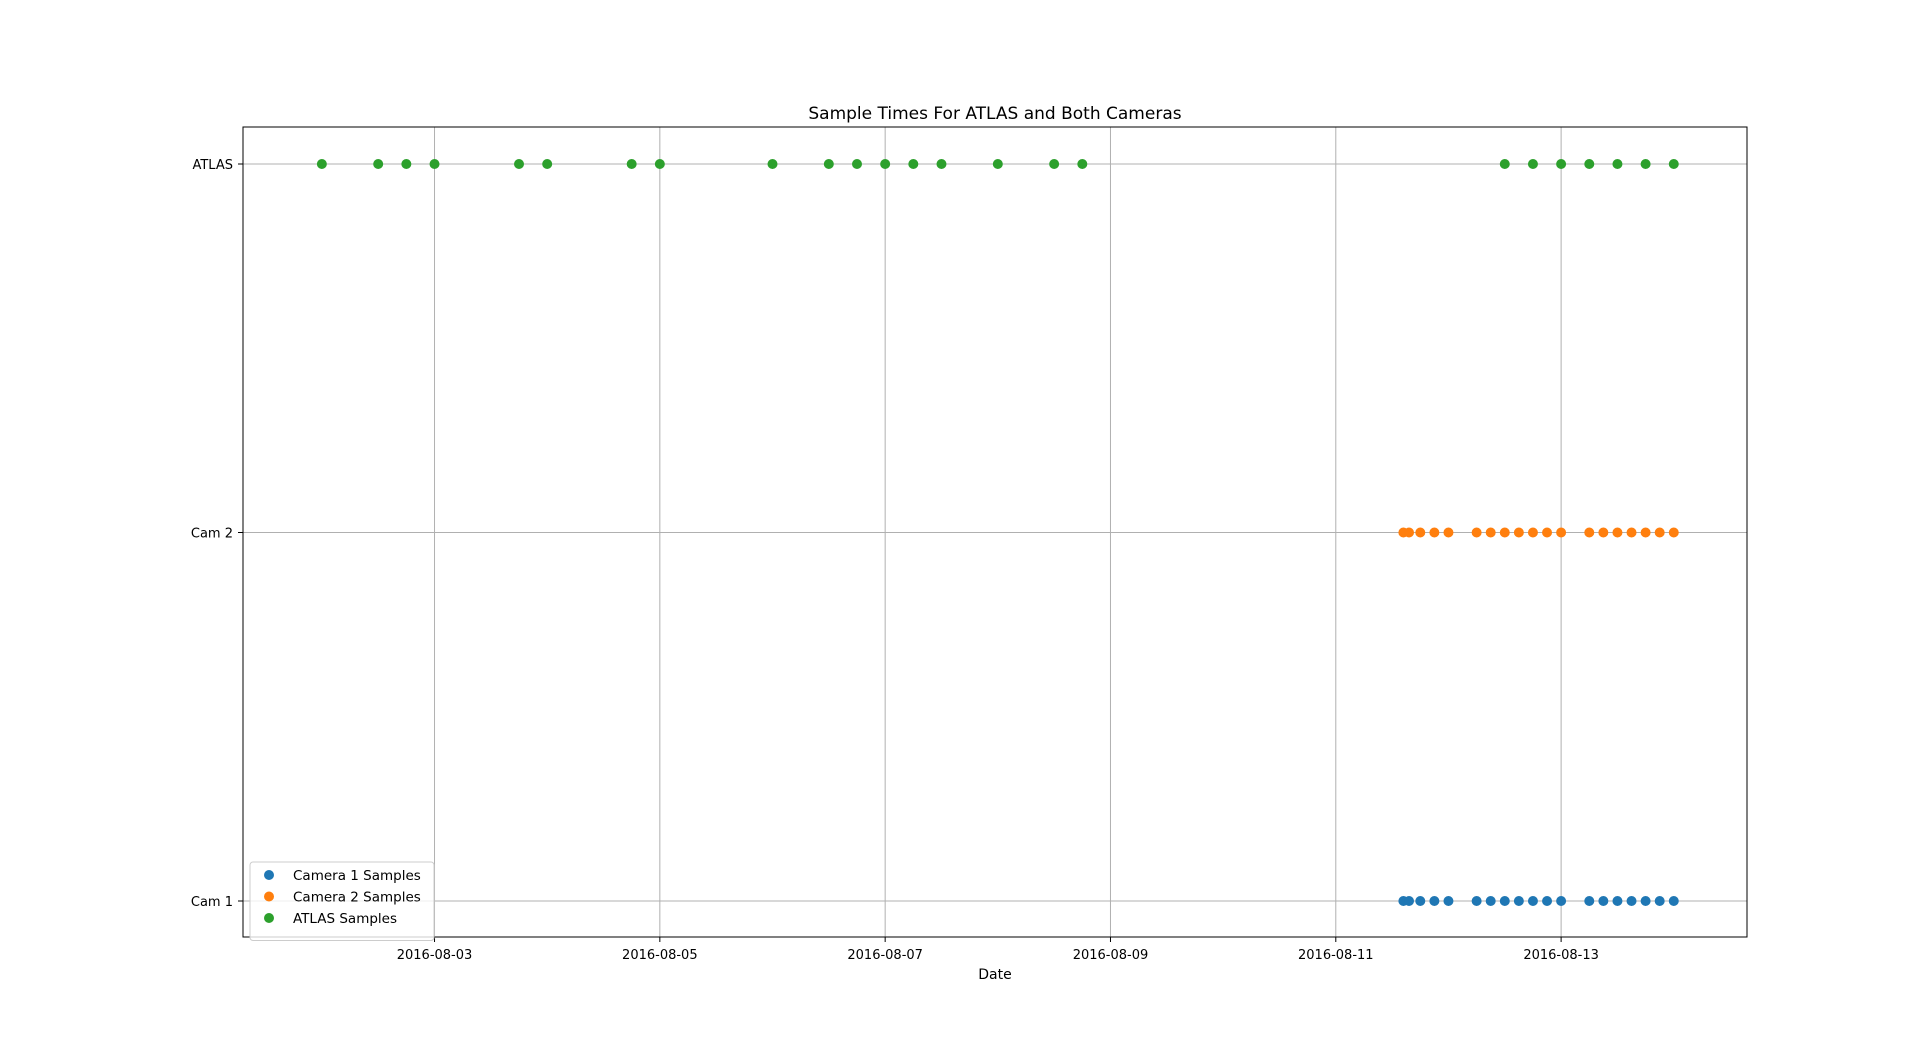 The height and width of the screenshot is (1042, 1920). Describe the element at coordinates (1111, 955) in the screenshot. I see `x-tick-label: 2016-08-09` at that location.